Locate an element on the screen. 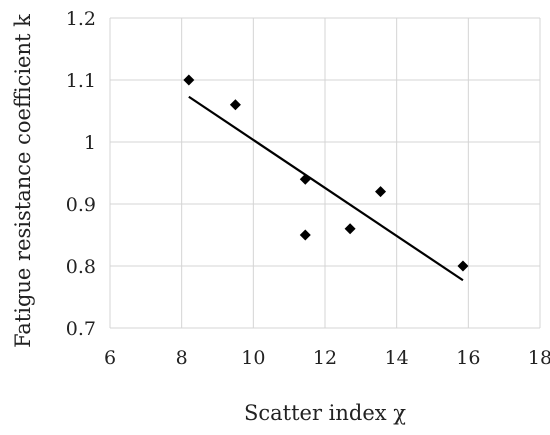 Image resolution: width=550 pixels, height=435 pixels. x-tick-label: 18 is located at coordinates (539, 358).